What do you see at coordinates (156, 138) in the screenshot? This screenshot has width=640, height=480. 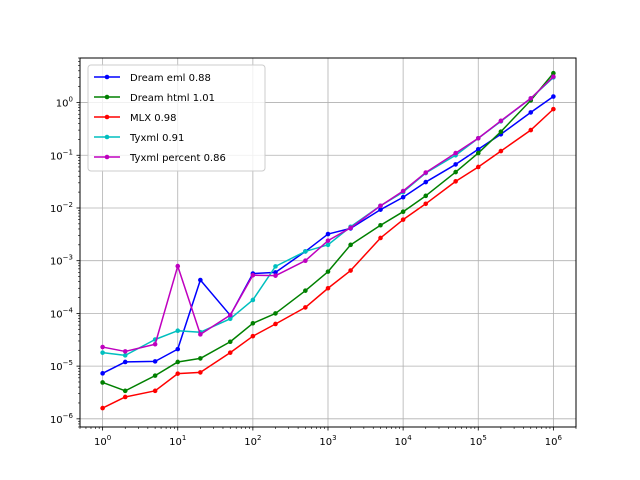 I see `legend-label: Tyxml 0.91` at bounding box center [156, 138].